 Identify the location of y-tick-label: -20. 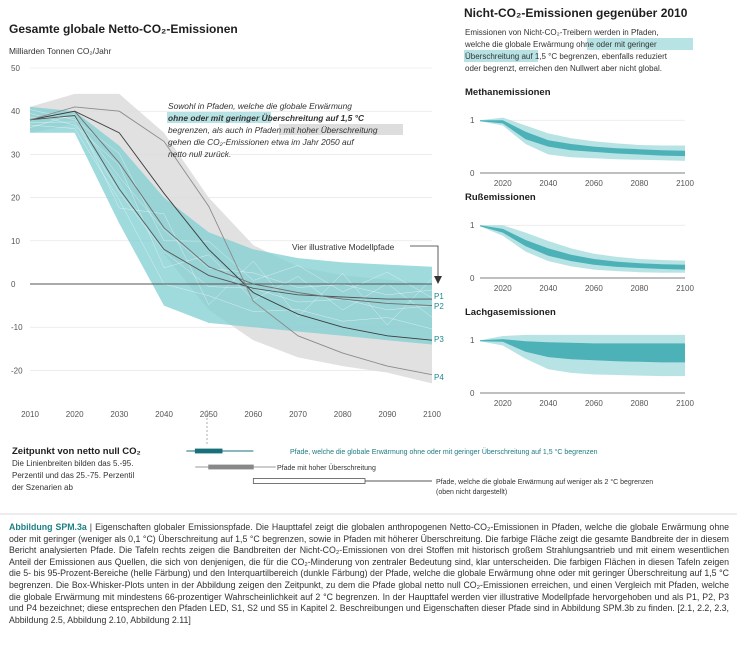
(17, 370).